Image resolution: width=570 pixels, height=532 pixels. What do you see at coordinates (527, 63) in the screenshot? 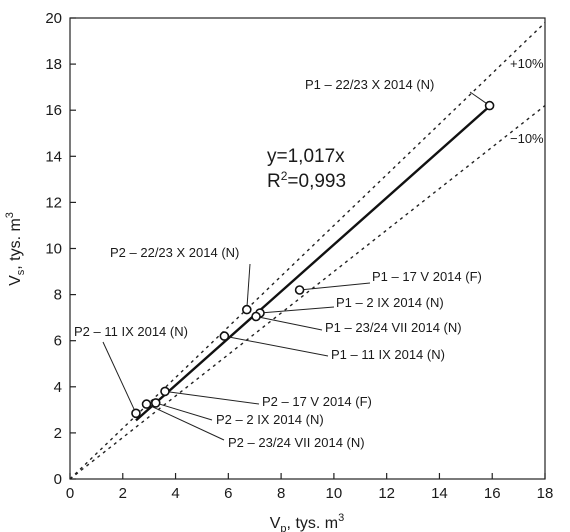
I see `plus-10-percent-label: +10%` at bounding box center [527, 63].